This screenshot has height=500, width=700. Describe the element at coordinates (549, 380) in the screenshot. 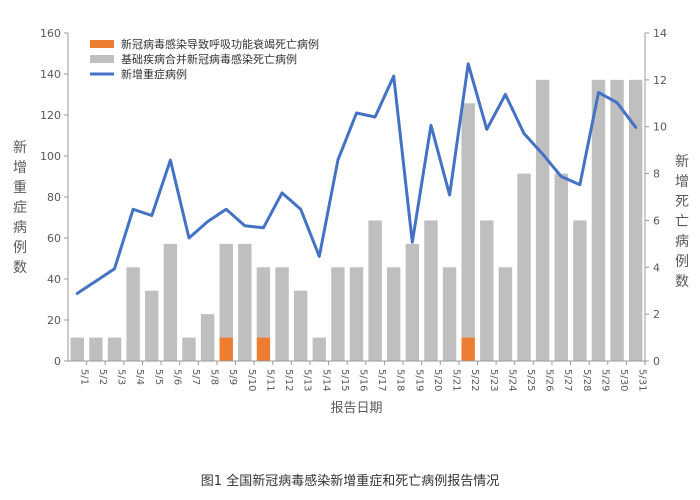

I see `x-tick-label: 5/26` at that location.